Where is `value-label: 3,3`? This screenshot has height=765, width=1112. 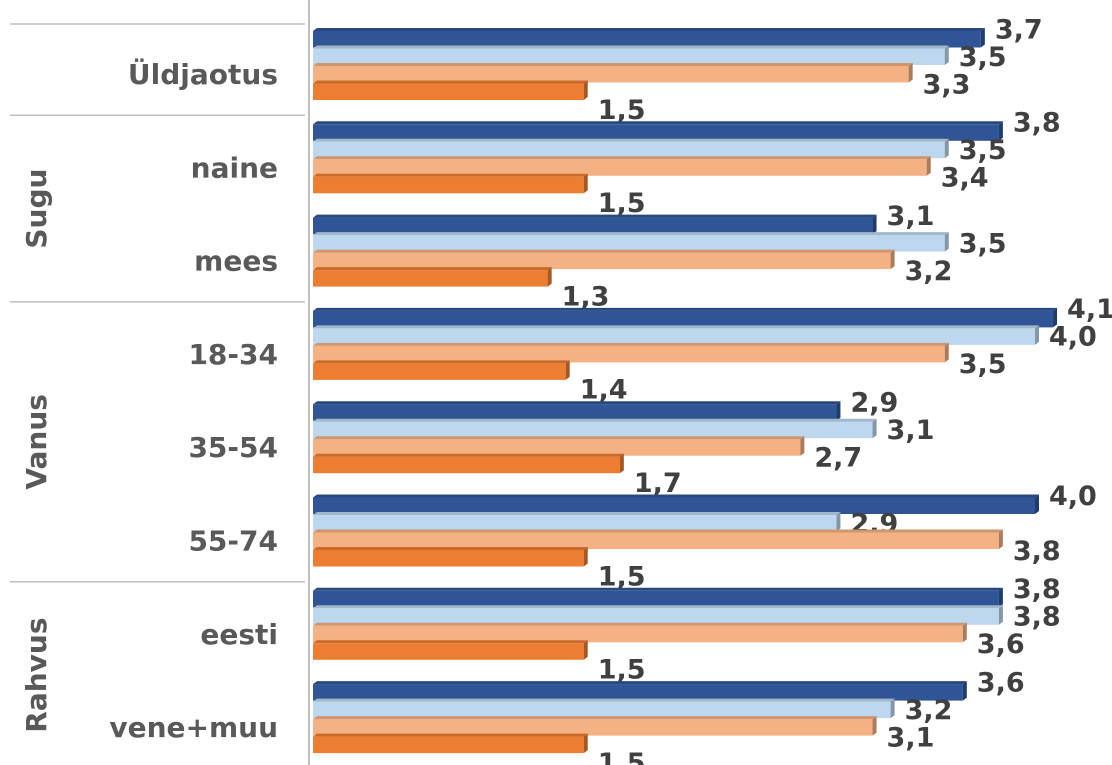
value-label: 3,3 is located at coordinates (947, 84).